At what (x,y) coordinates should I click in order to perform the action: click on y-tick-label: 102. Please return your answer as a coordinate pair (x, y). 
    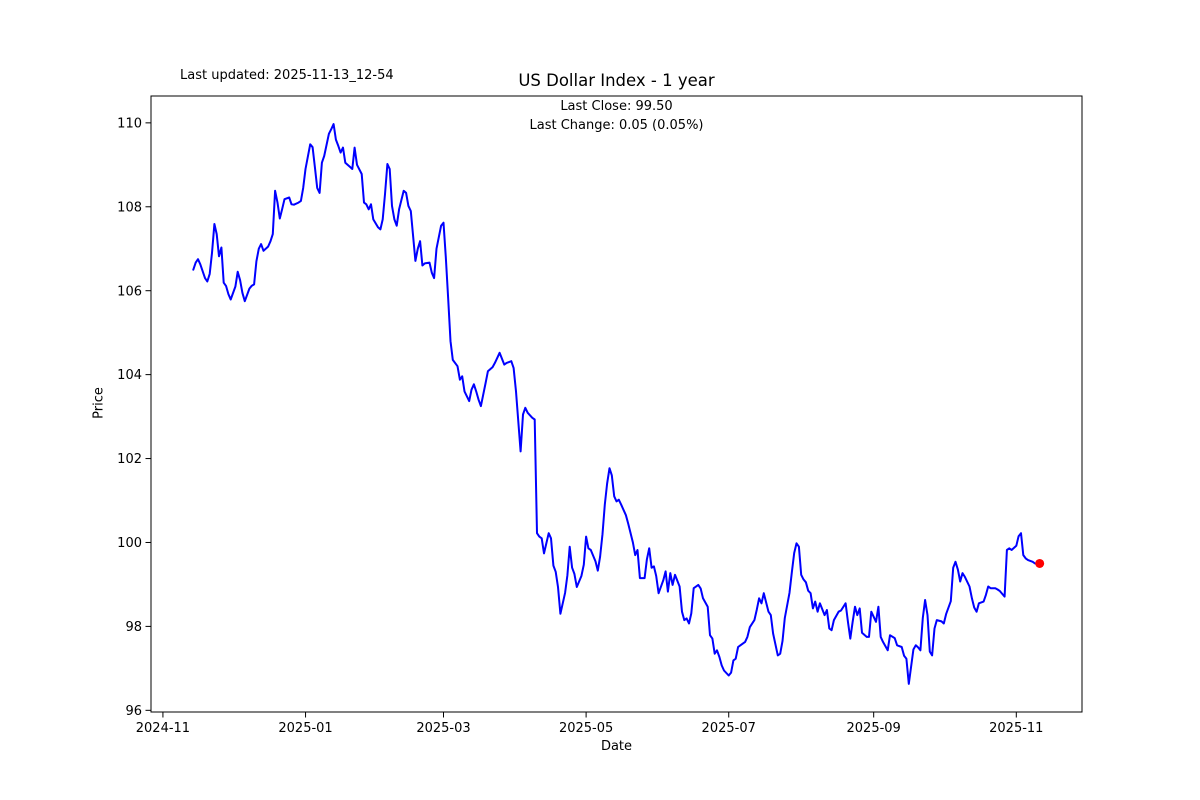
    Looking at the image, I should click on (129, 459).